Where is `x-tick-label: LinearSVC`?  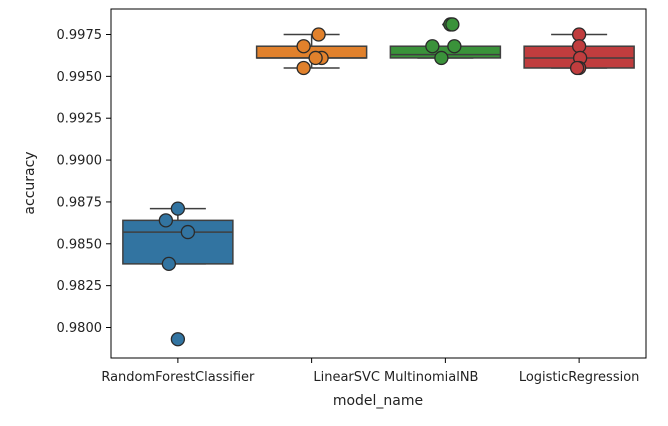 x-tick-label: LinearSVC is located at coordinates (346, 377).